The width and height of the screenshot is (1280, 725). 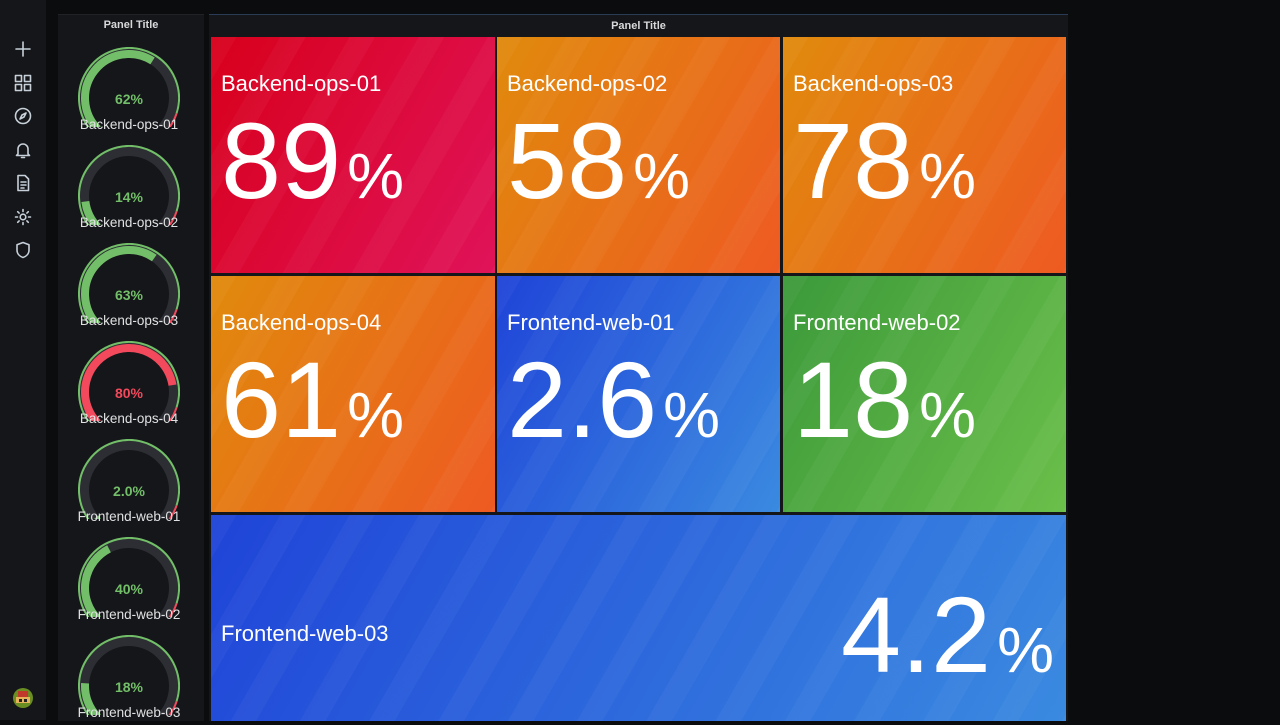 I want to click on tile-value: 18%, so click(x=884, y=400).